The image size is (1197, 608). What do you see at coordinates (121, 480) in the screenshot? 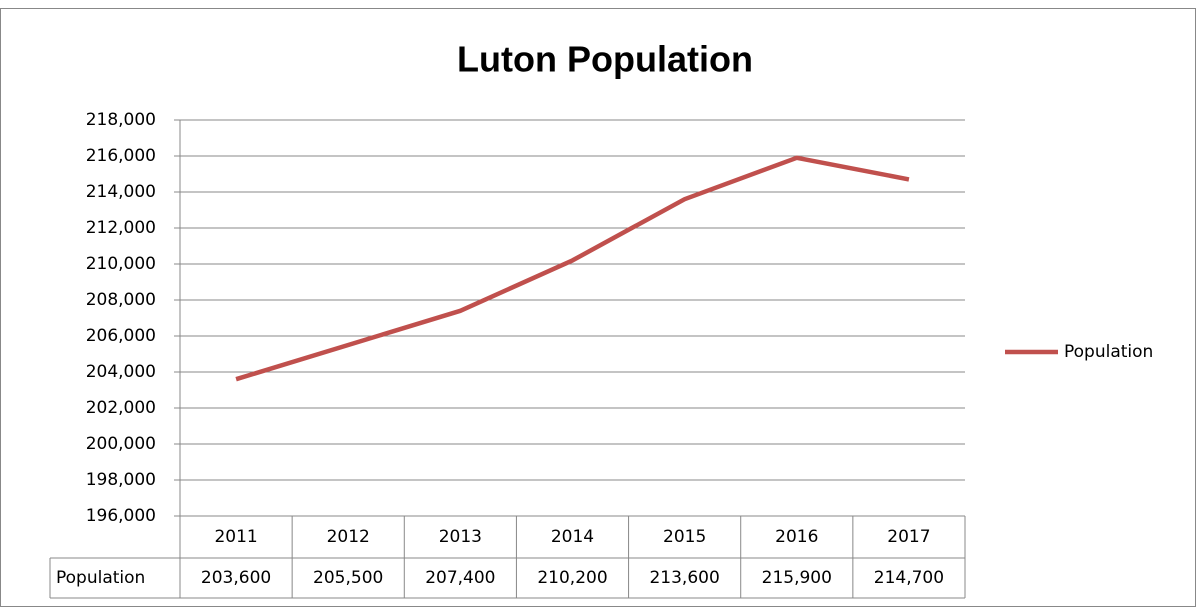
I see `y-tick-label: 198,000` at bounding box center [121, 480].